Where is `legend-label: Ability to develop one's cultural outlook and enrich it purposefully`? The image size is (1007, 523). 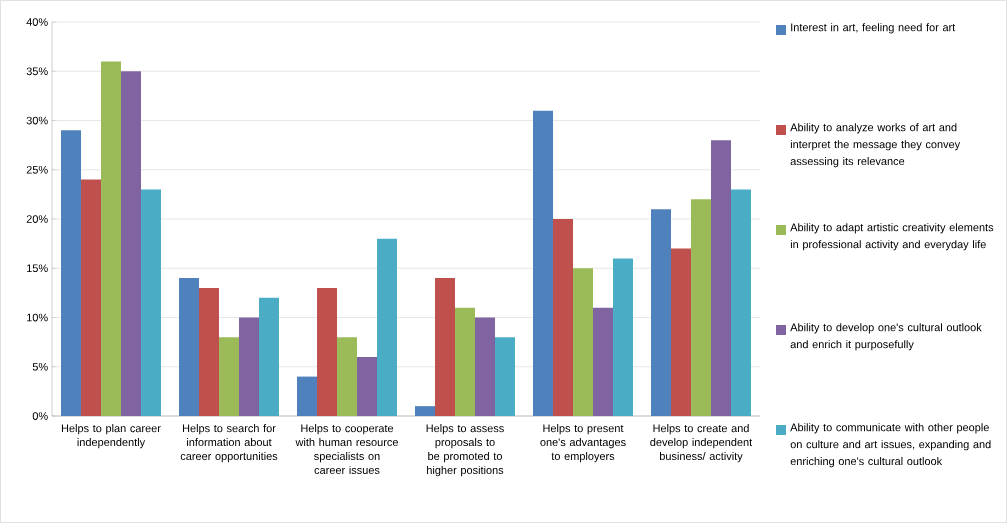 legend-label: Ability to develop one's cultural outlook and enrich it purposefully is located at coordinates (886, 337).